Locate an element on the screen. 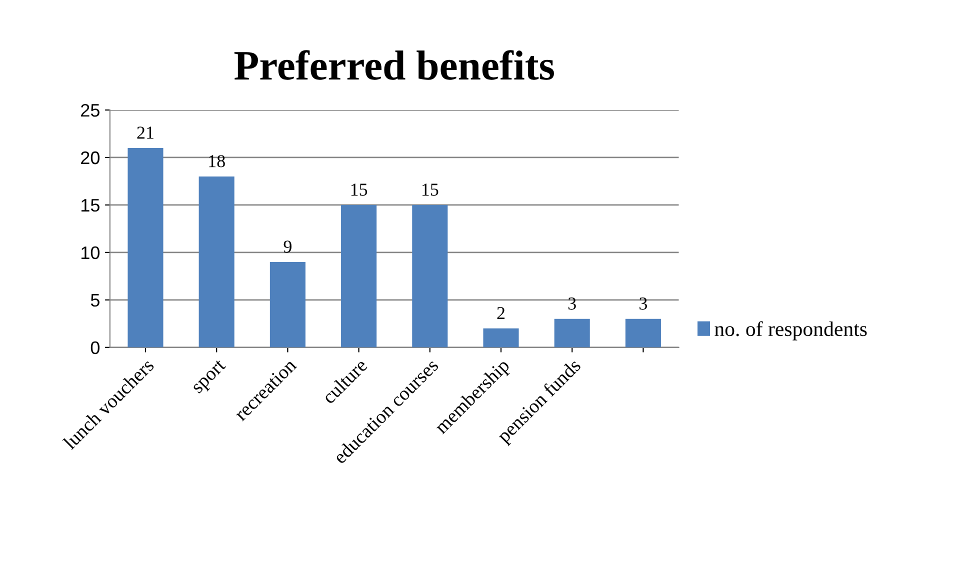 The height and width of the screenshot is (579, 956). y-tick-label: 10 is located at coordinates (91, 253).